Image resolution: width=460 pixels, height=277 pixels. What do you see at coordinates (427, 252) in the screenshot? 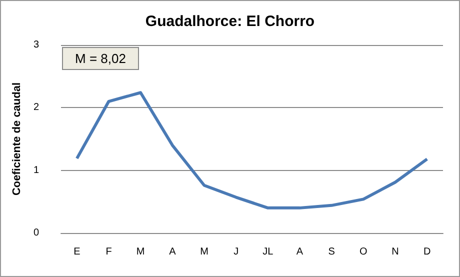
I see `x-tick-label: D` at bounding box center [427, 252].